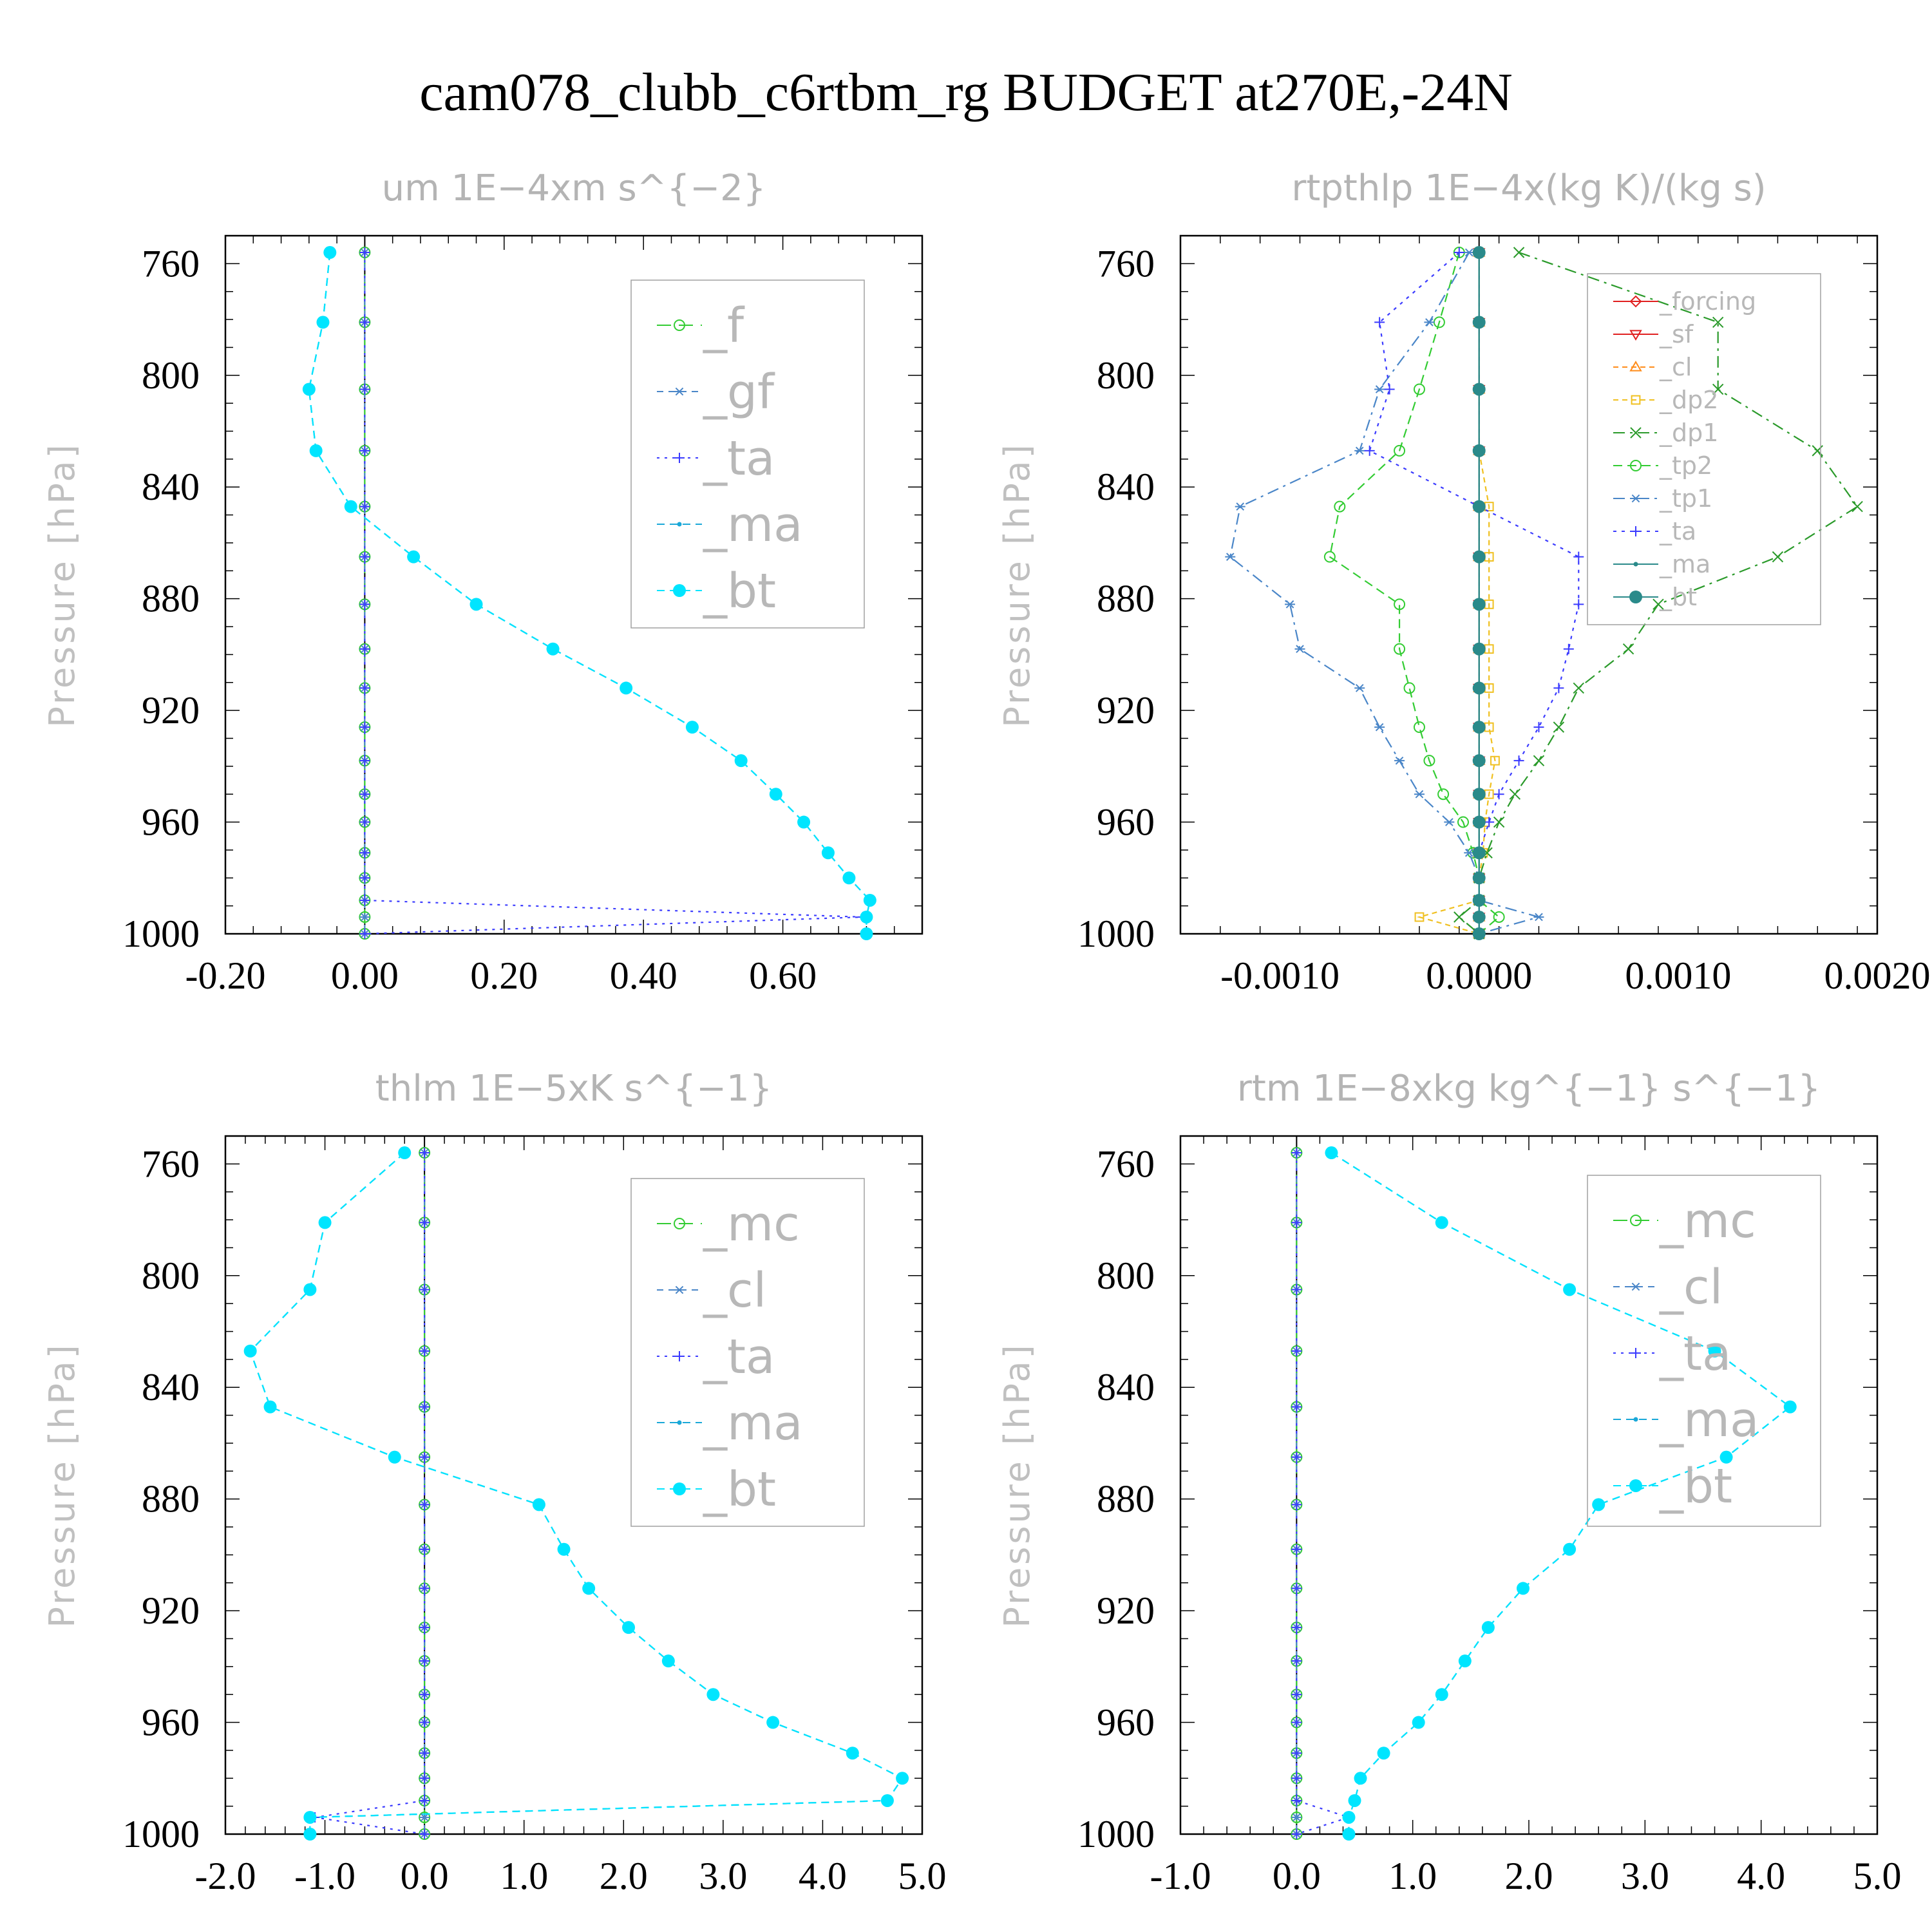 The height and width of the screenshot is (1932, 1932). What do you see at coordinates (734, 1290) in the screenshot?
I see `legend-label: _cl` at bounding box center [734, 1290].